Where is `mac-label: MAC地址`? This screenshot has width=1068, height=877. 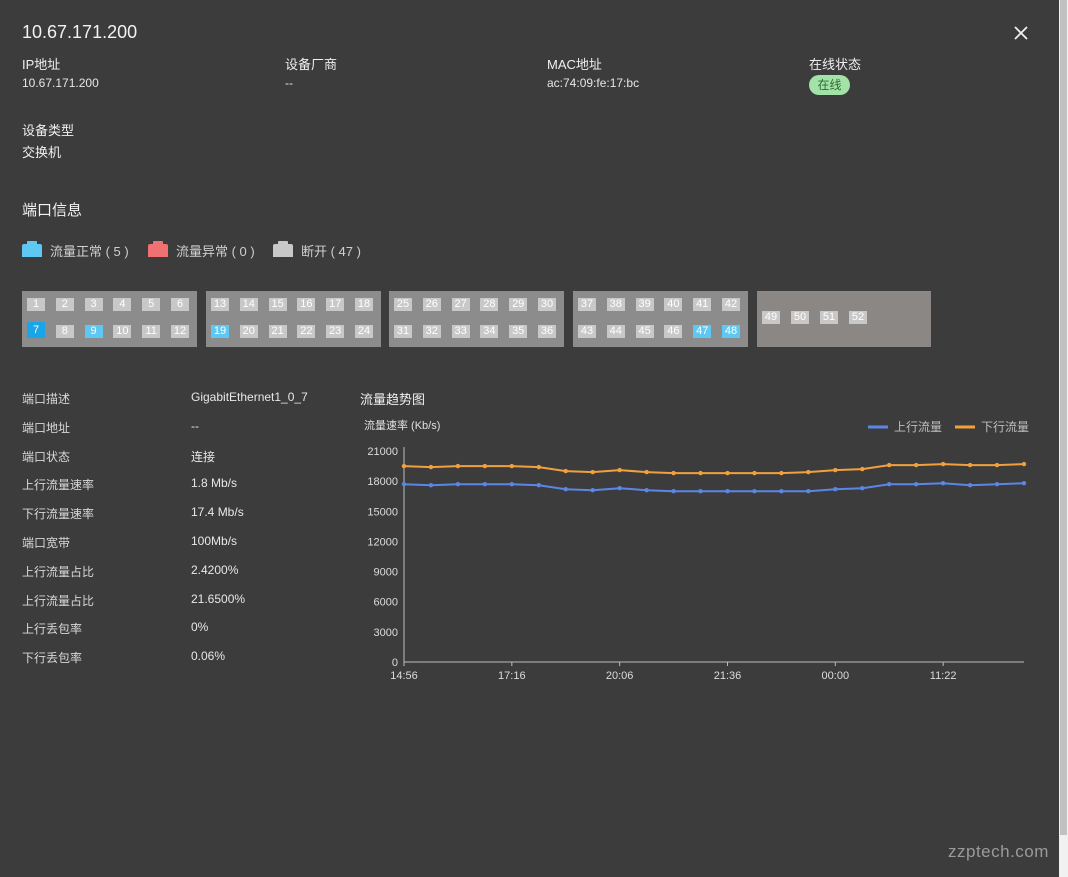 mac-label: MAC地址 is located at coordinates (574, 64).